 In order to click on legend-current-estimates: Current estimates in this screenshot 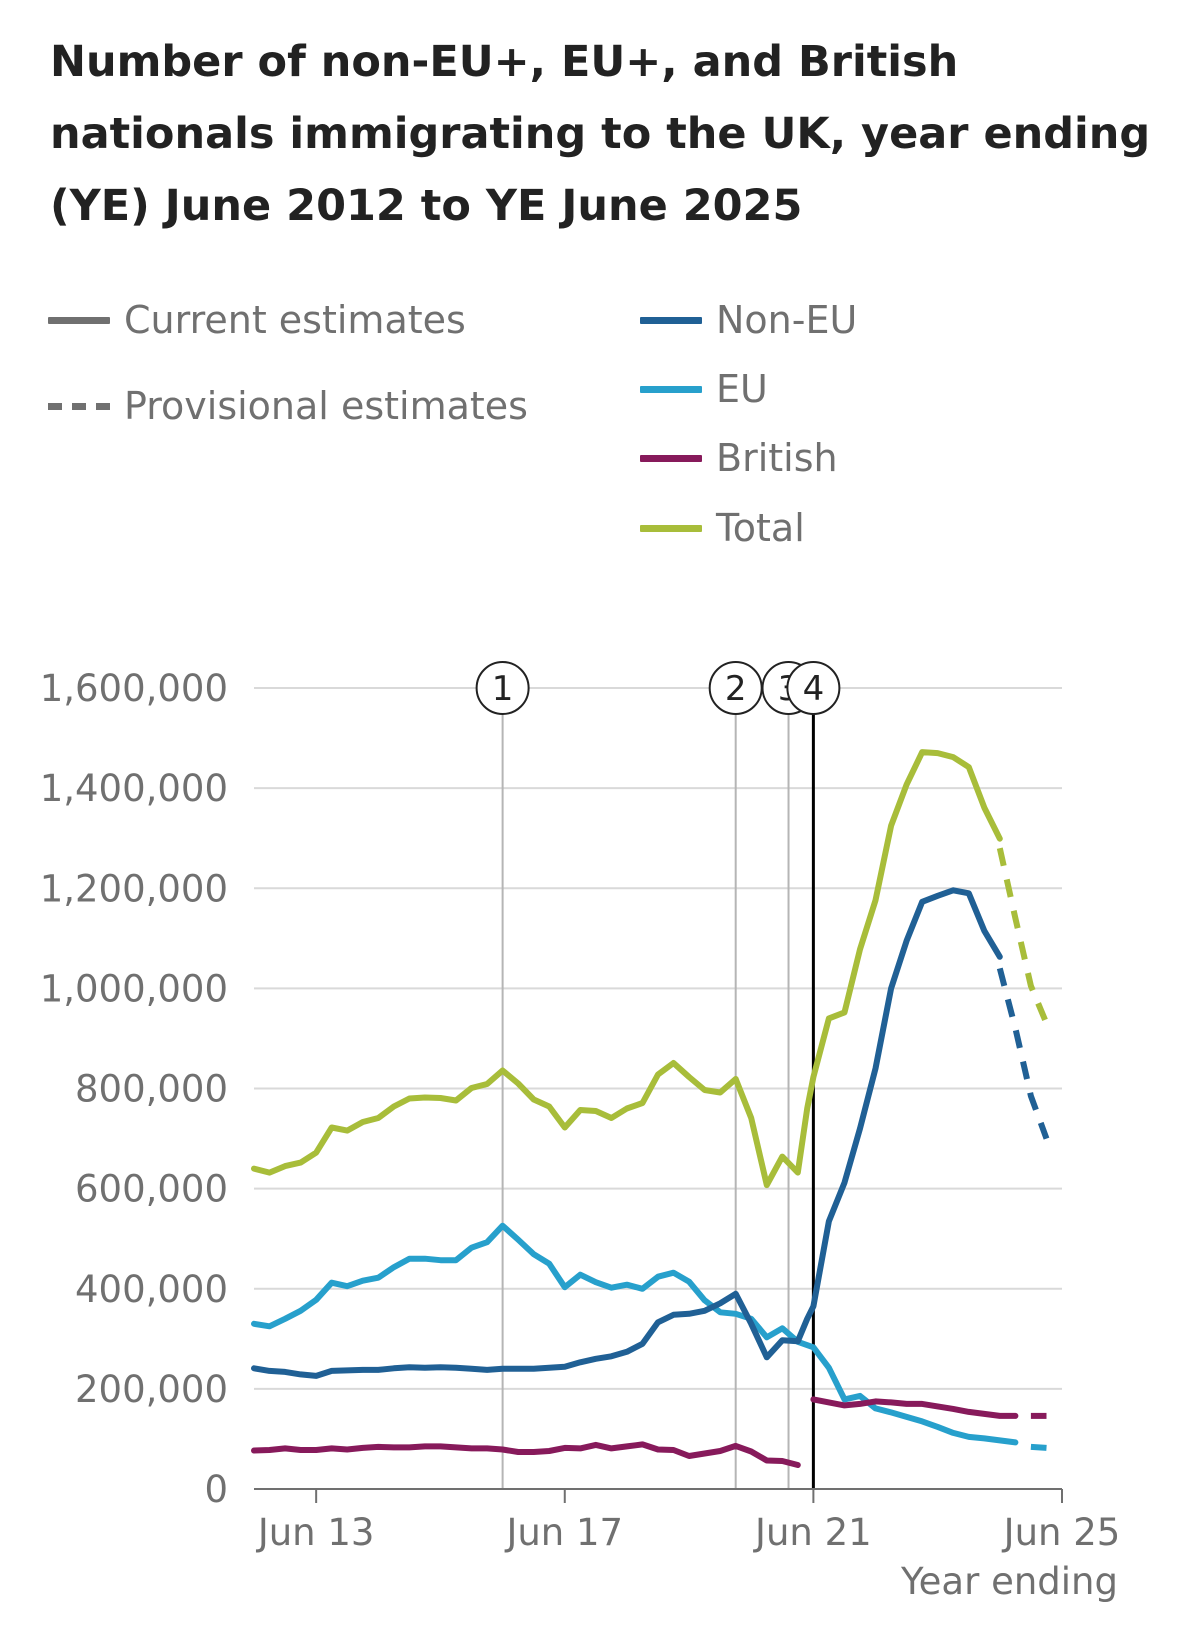, I will do `click(257, 320)`.